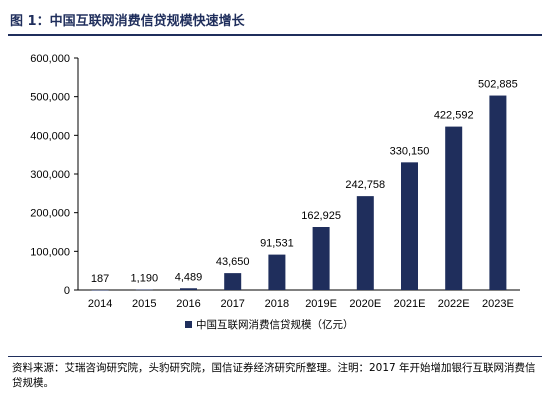 This screenshot has height=400, width=550. What do you see at coordinates (233, 281) in the screenshot?
I see `bar-2017` at bounding box center [233, 281].